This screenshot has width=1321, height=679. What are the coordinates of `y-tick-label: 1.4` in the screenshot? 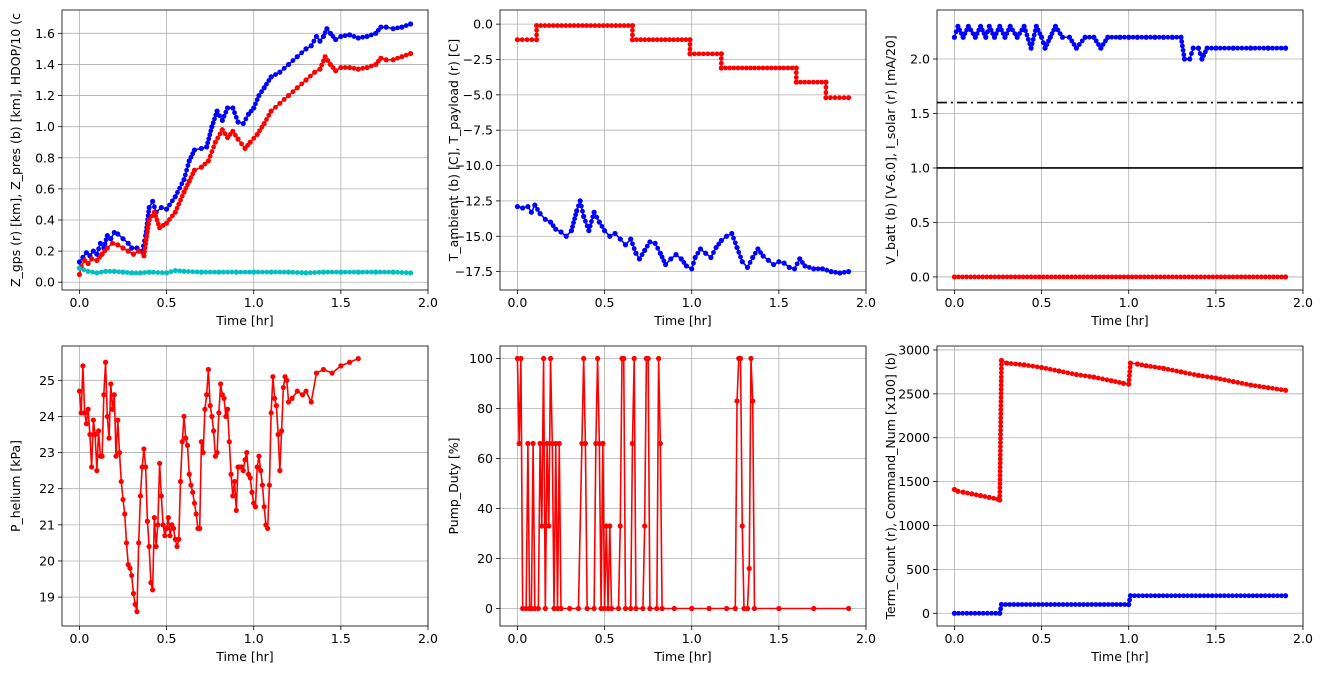 It's located at (45, 64).